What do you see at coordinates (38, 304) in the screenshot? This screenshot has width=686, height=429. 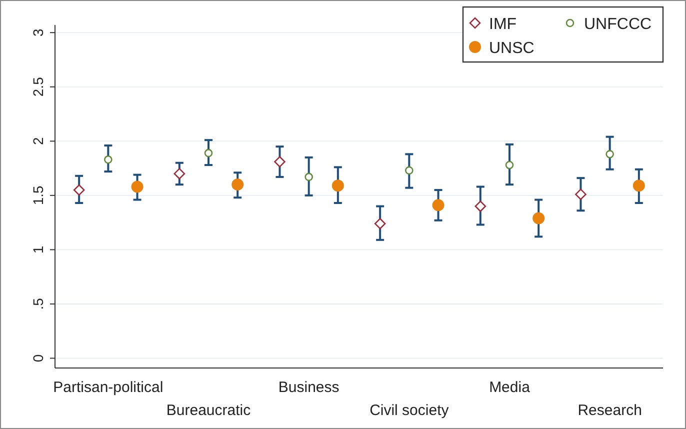 I see `y-tick-label: .5` at bounding box center [38, 304].